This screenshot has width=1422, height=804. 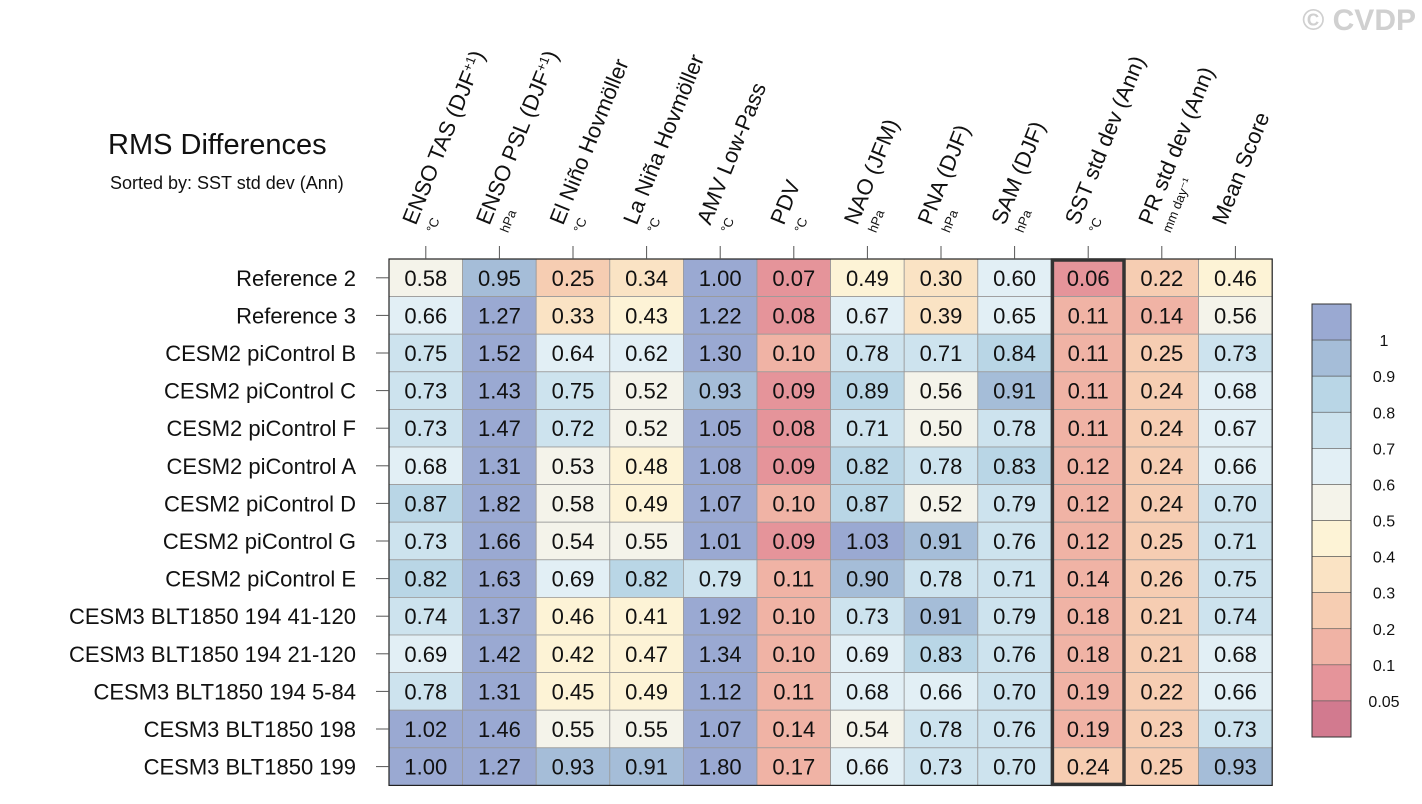 What do you see at coordinates (867, 541) in the screenshot?
I see `cell-value-label: 1.03` at bounding box center [867, 541].